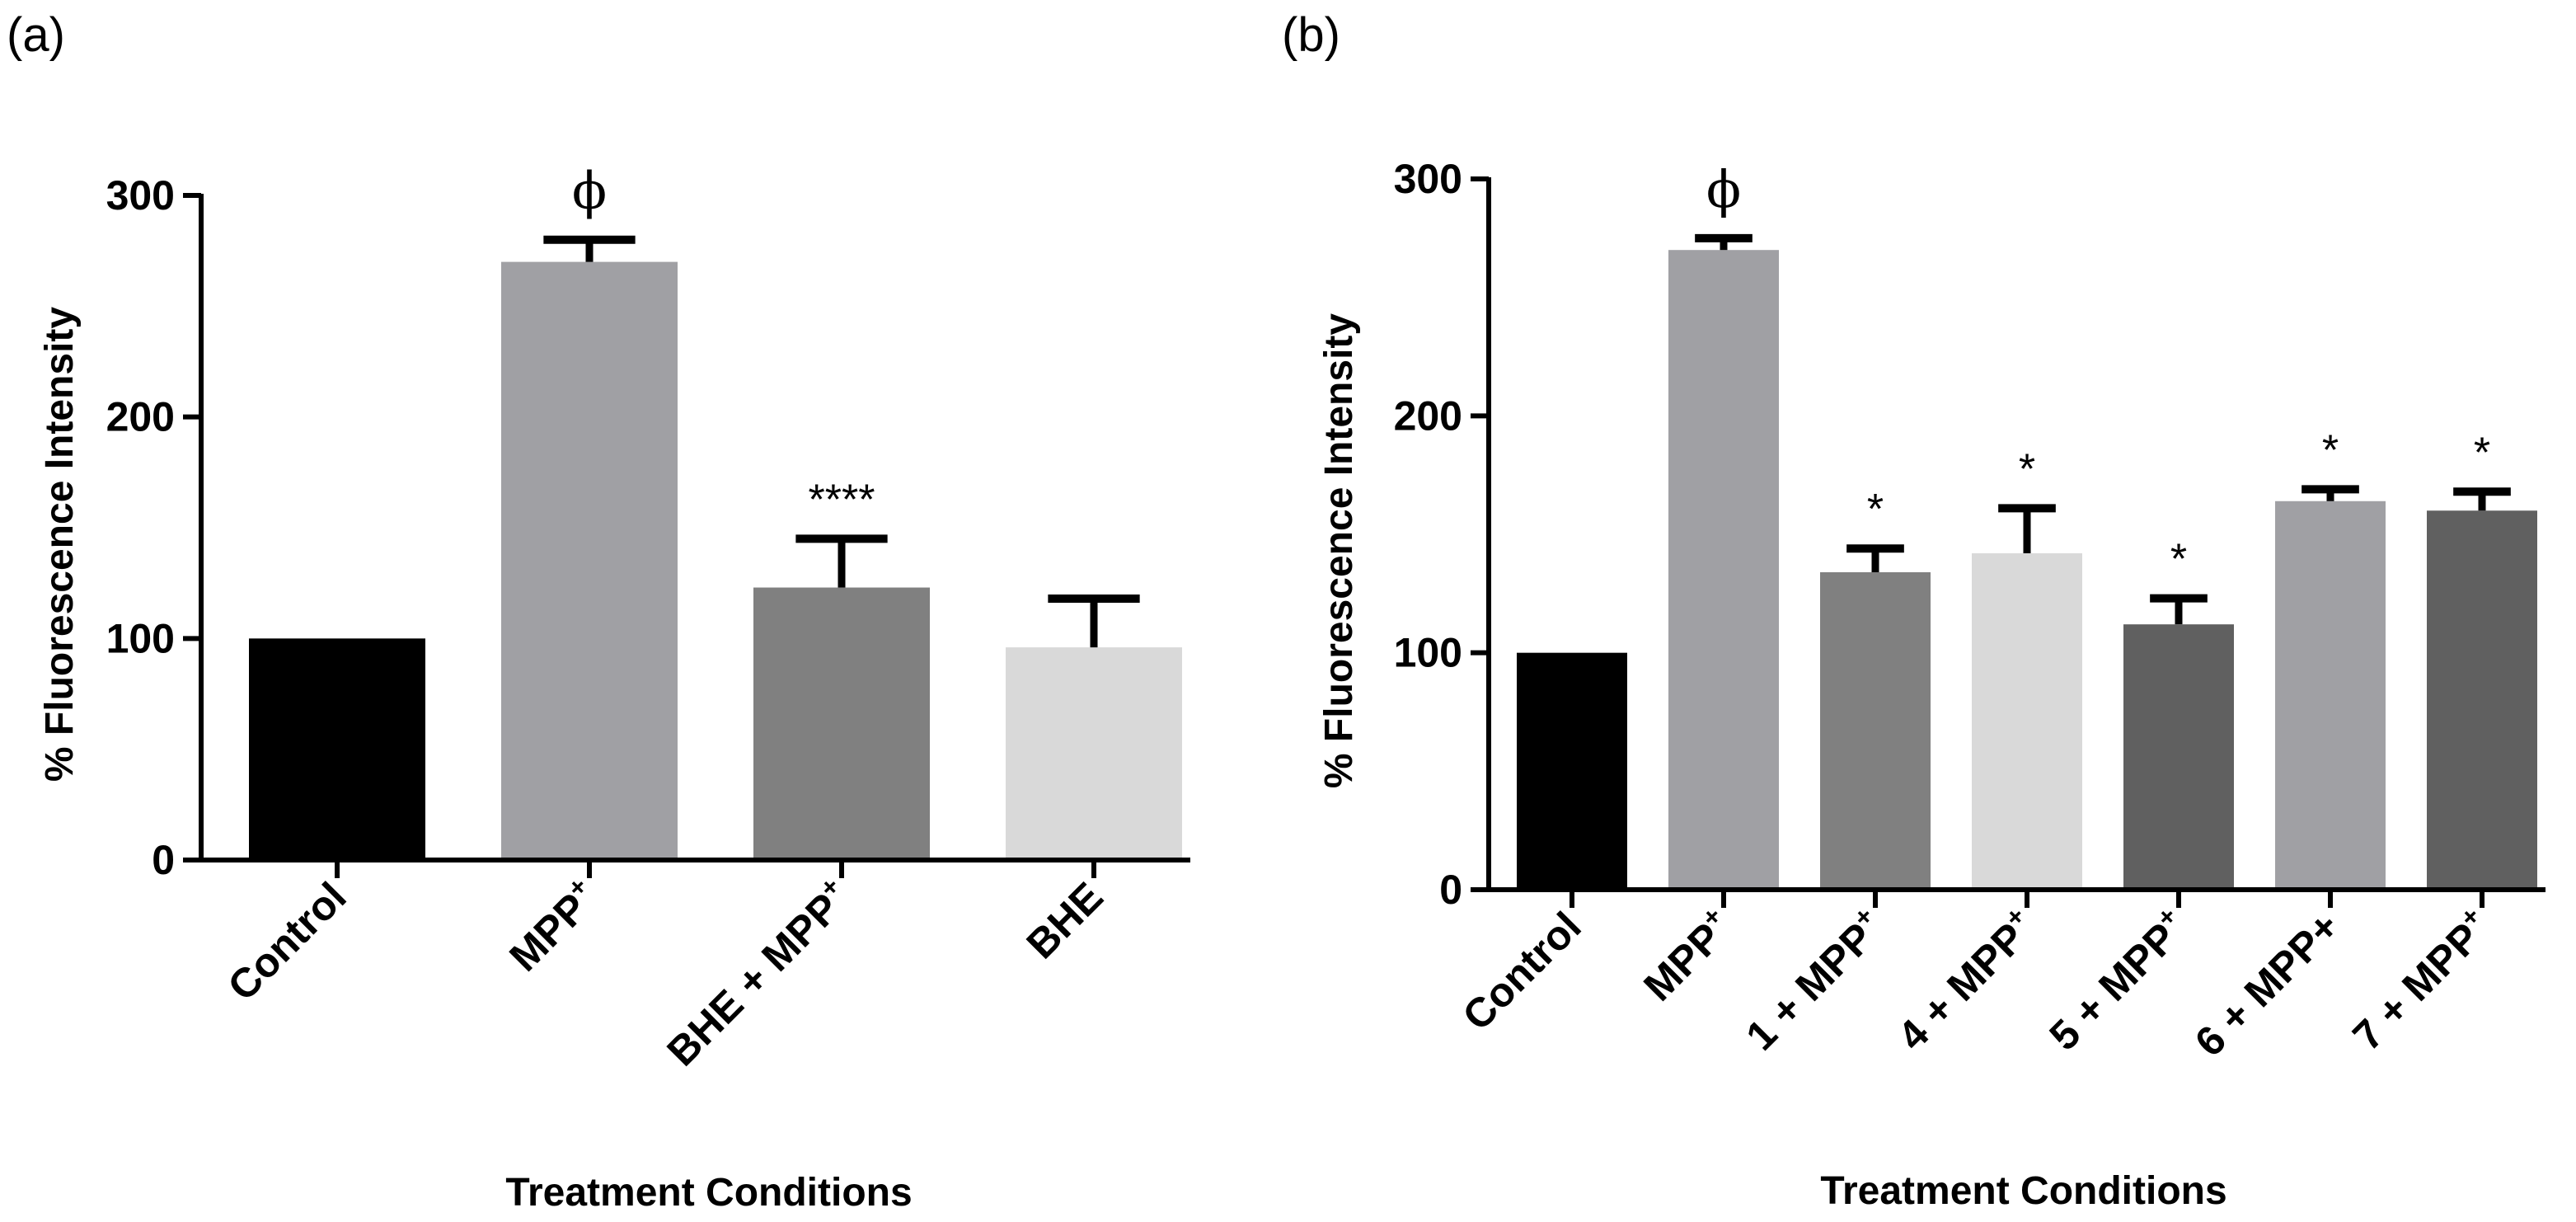 The width and height of the screenshot is (2576, 1222). What do you see at coordinates (1876, 510) in the screenshot?
I see `annotation-b-2: *` at bounding box center [1876, 510].